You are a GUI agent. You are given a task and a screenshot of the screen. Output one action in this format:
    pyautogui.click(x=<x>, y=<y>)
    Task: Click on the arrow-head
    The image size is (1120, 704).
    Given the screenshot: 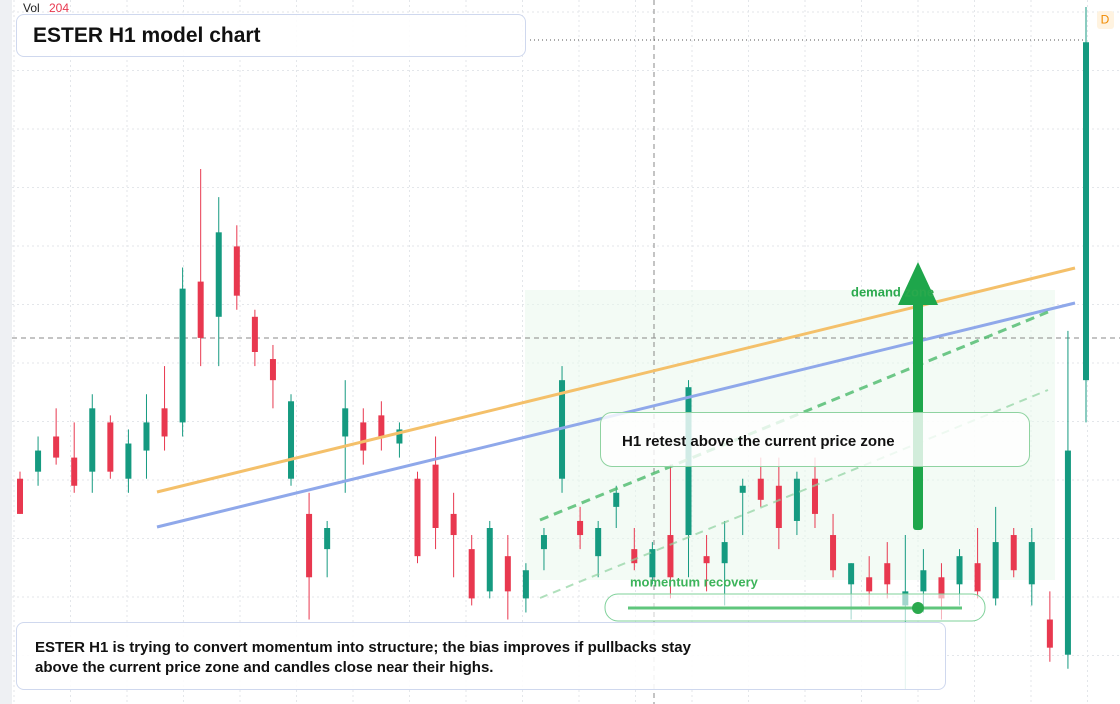 What is the action you would take?
    pyautogui.click(x=918, y=283)
    